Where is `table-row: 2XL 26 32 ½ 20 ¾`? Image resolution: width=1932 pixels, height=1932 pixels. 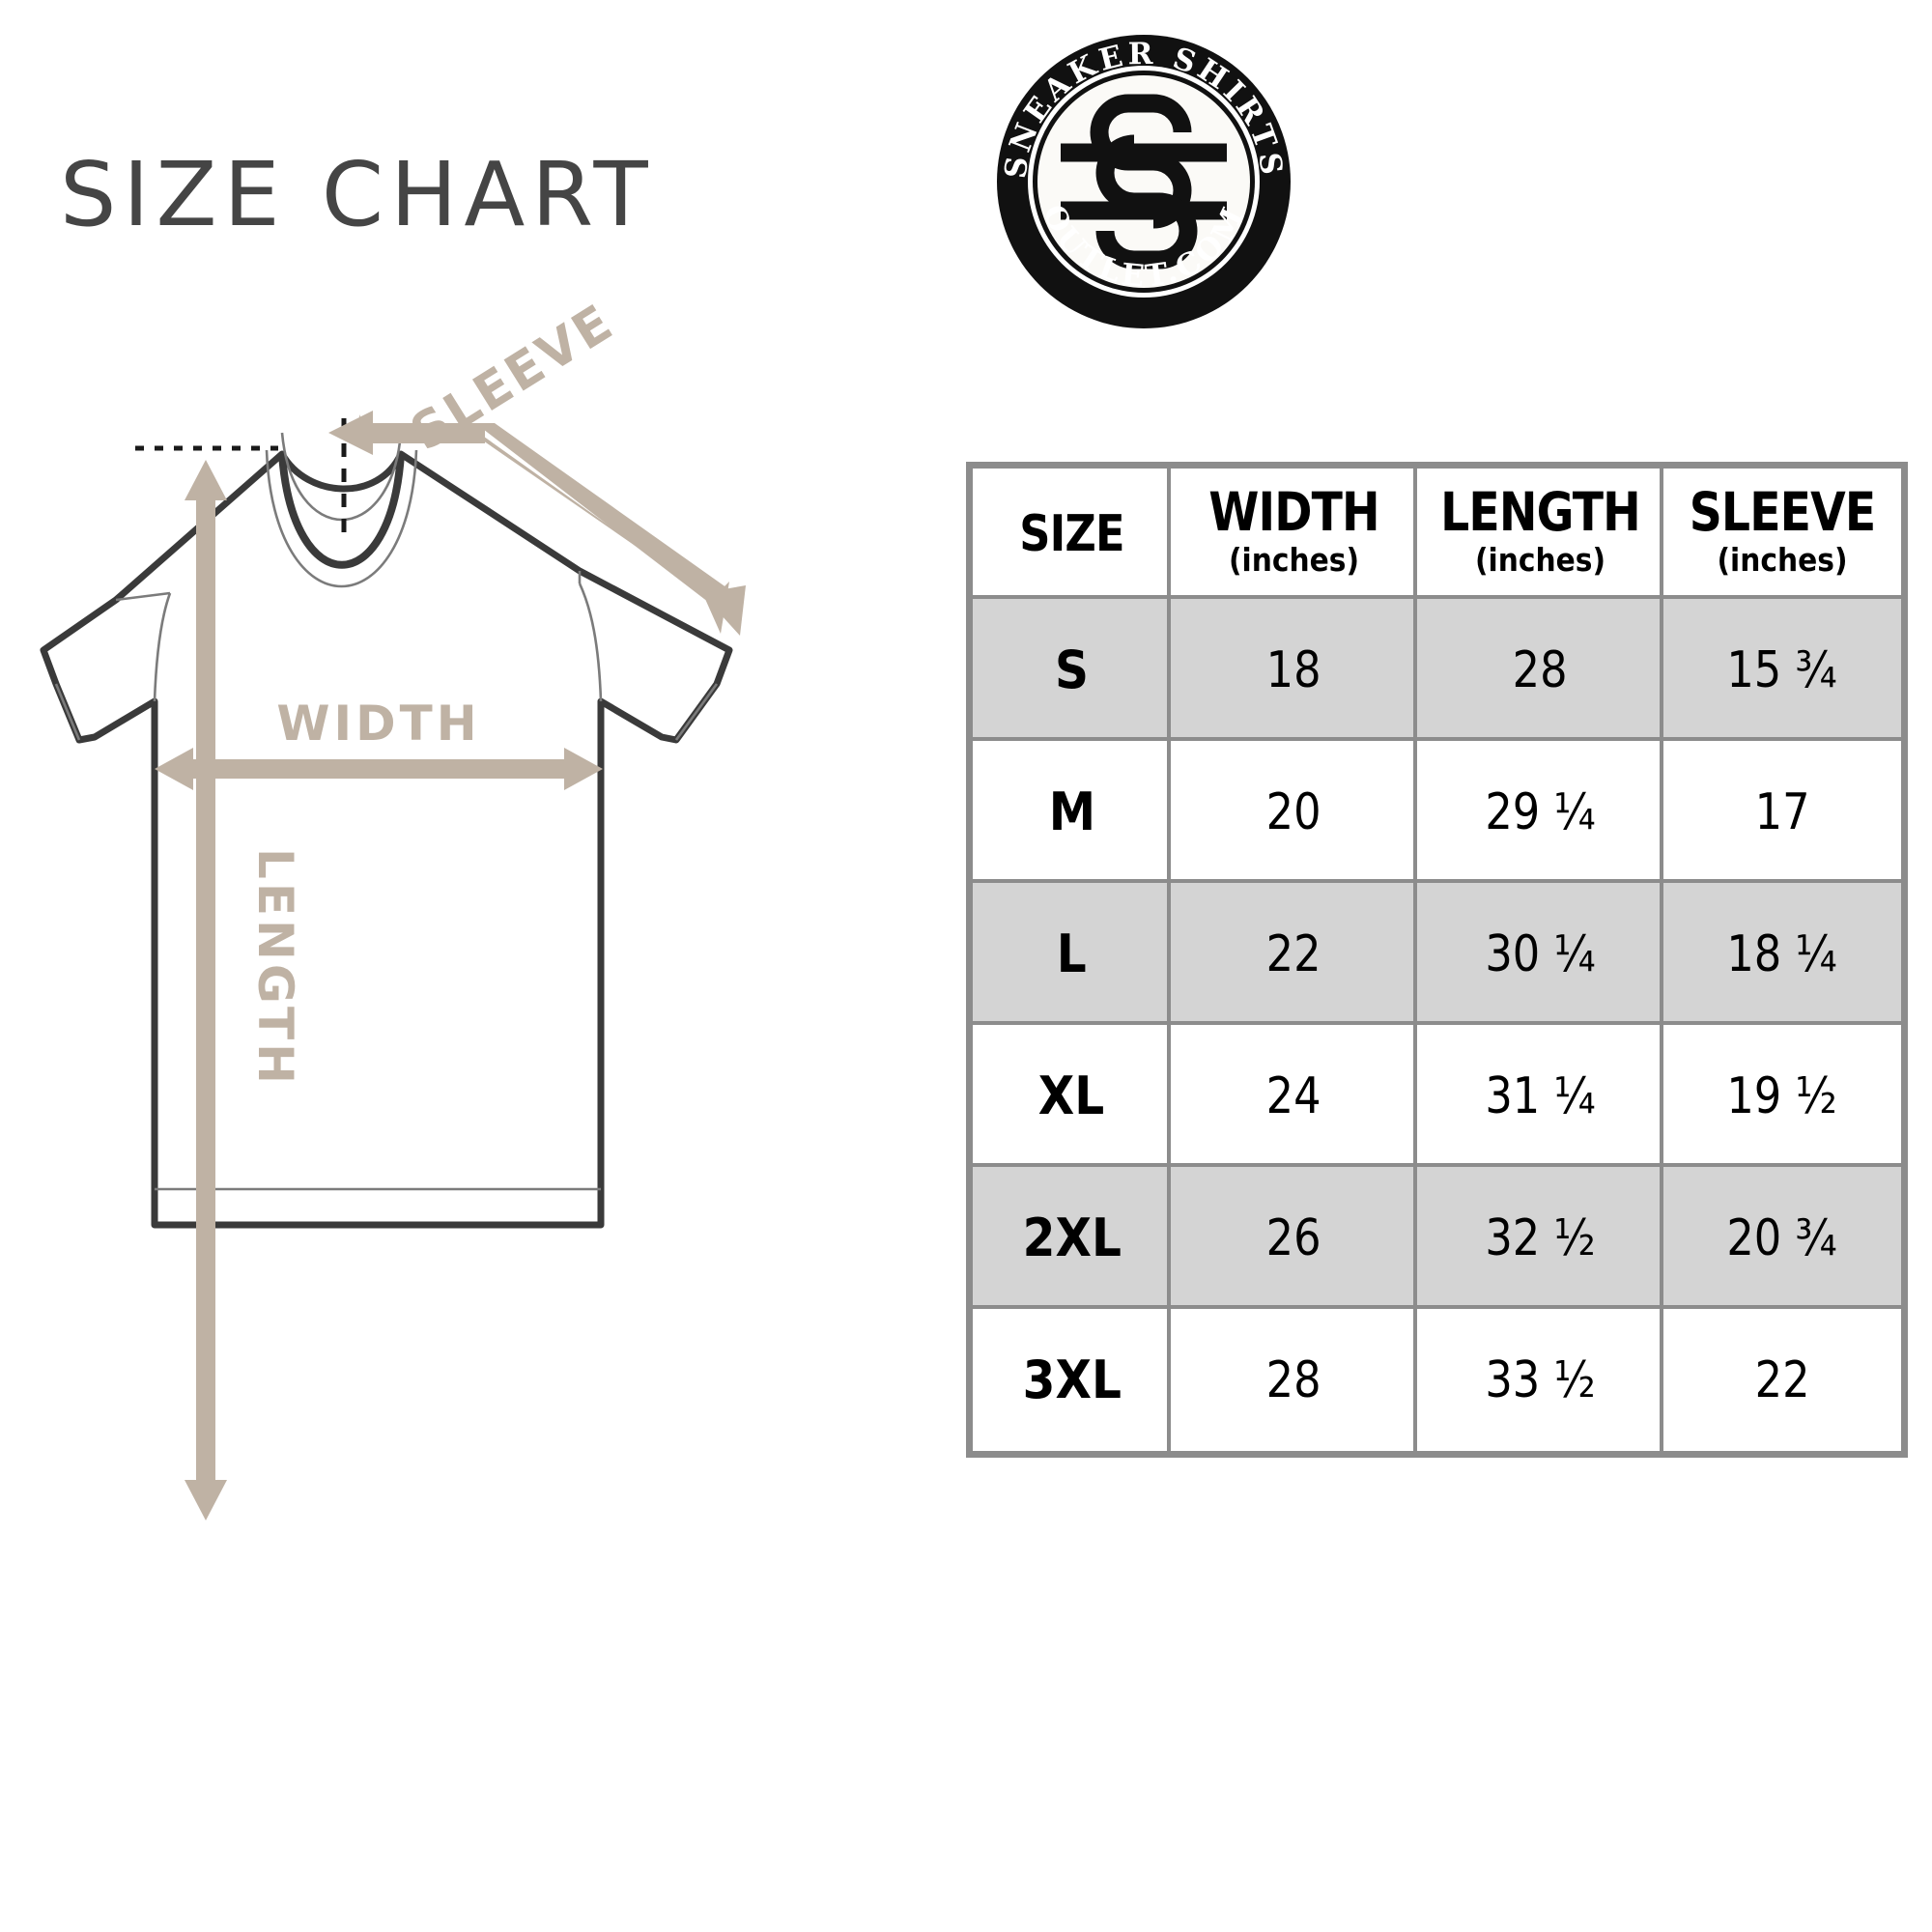
table-row: 2XL 26 32 ½ 20 ¾ is located at coordinates (1437, 1238).